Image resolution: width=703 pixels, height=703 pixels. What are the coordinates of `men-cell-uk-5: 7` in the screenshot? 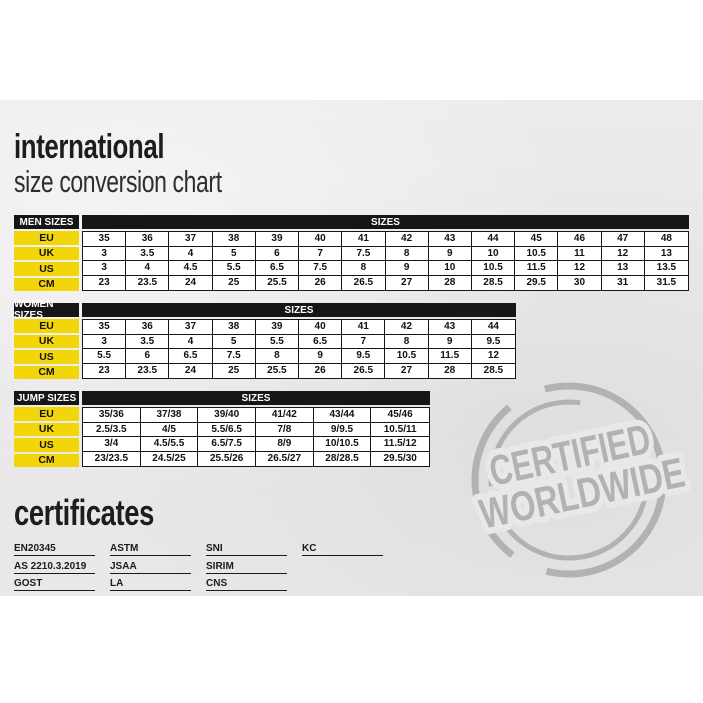 It's located at (321, 253).